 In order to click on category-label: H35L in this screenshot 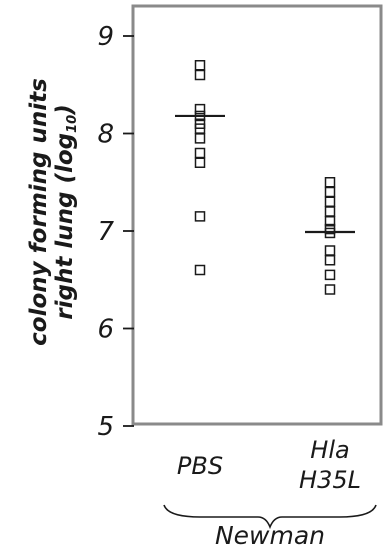, I will do `click(330, 480)`.